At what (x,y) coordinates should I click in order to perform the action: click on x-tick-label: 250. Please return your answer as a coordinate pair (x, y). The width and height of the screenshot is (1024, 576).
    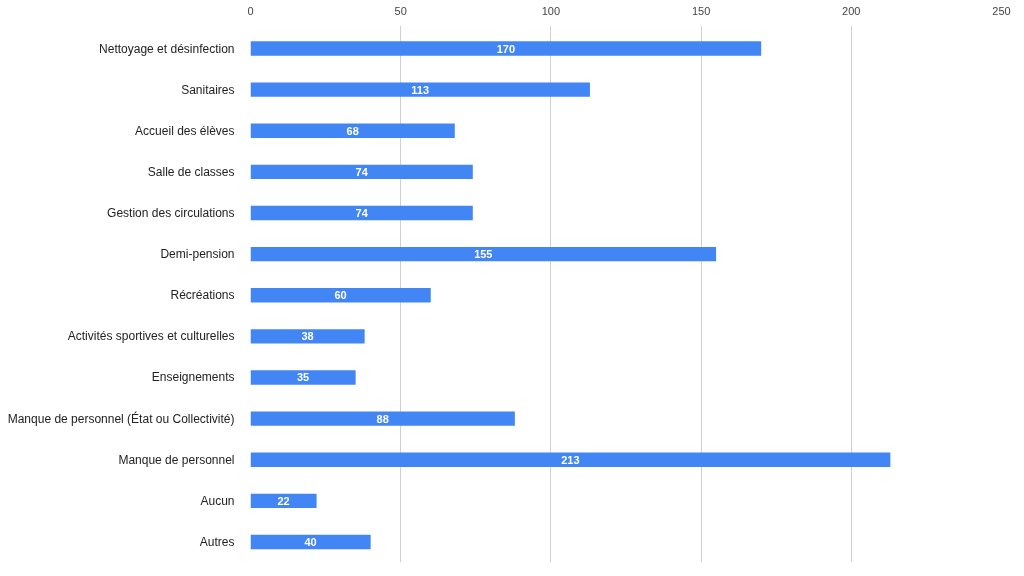
    Looking at the image, I should click on (1001, 10).